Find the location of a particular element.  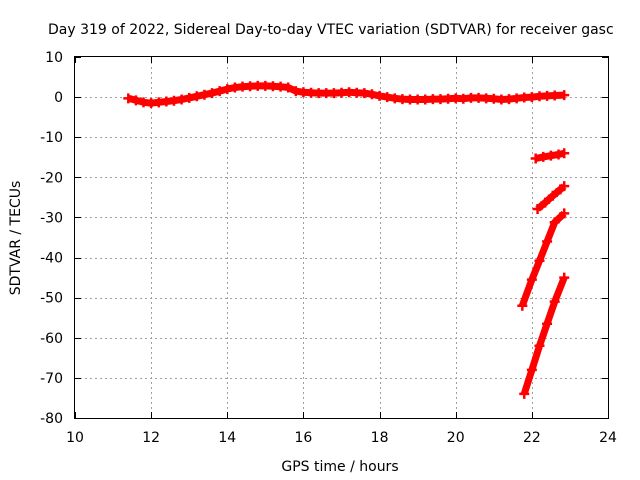

y-tick-label: -70 is located at coordinates (51, 379).